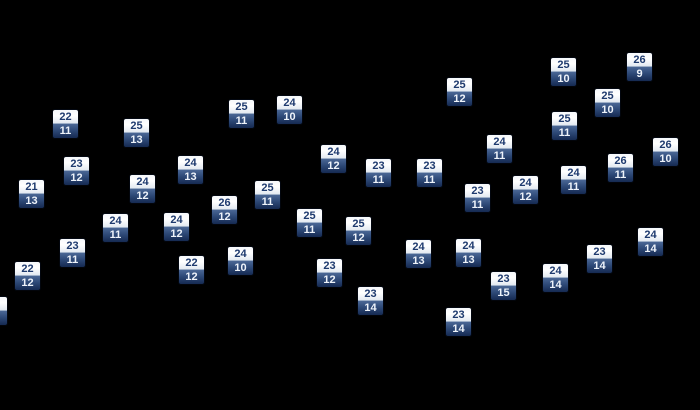  I want to click on temp-marker: 26 11, so click(620, 168).